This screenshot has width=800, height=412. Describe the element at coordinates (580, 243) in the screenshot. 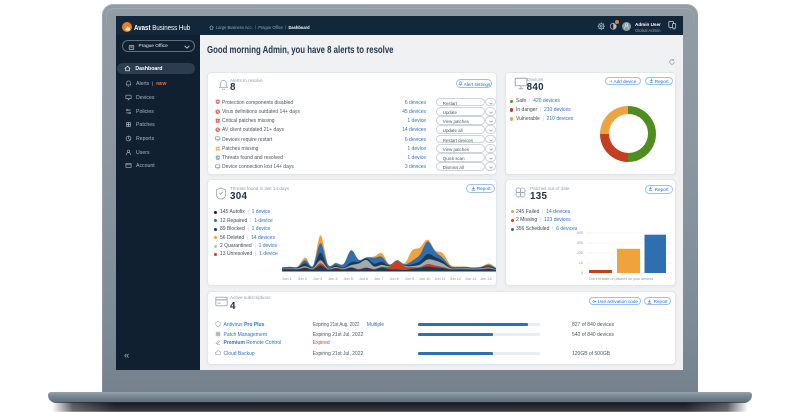

I see `svg-text: 300` at that location.